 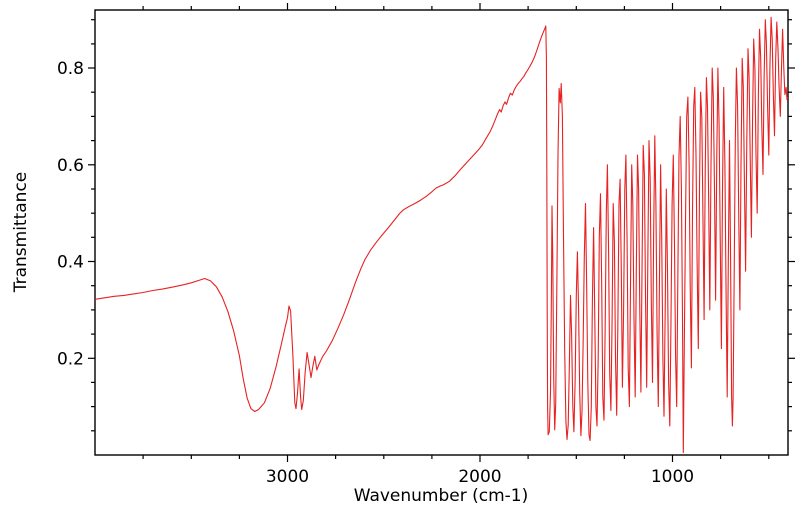 What do you see at coordinates (287, 477) in the screenshot?
I see `x-tick-label: 3000` at bounding box center [287, 477].